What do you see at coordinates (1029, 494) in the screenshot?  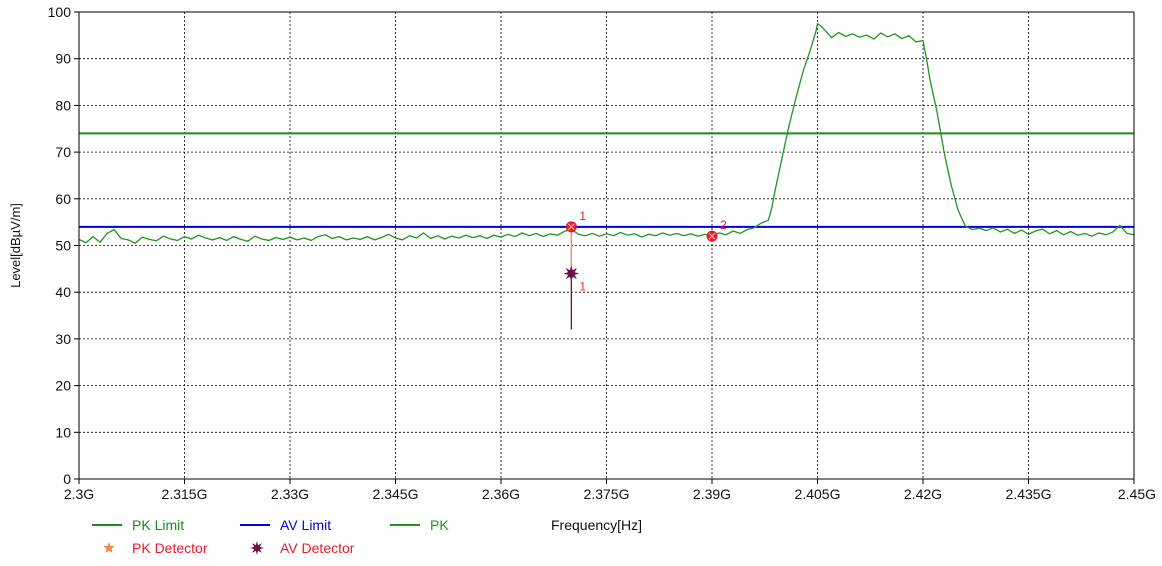 I see `x-tick-label: 2.435G` at bounding box center [1029, 494].